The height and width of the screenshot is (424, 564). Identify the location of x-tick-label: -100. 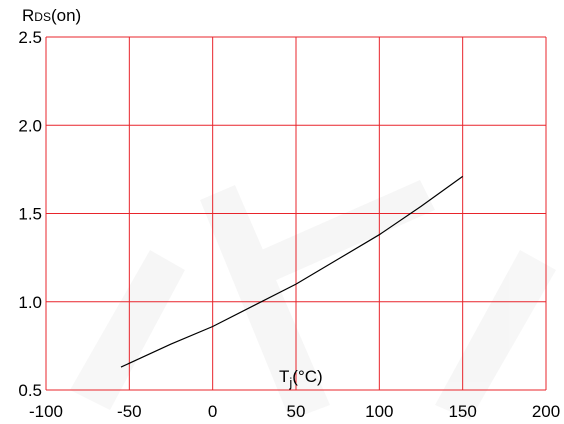
(46, 411).